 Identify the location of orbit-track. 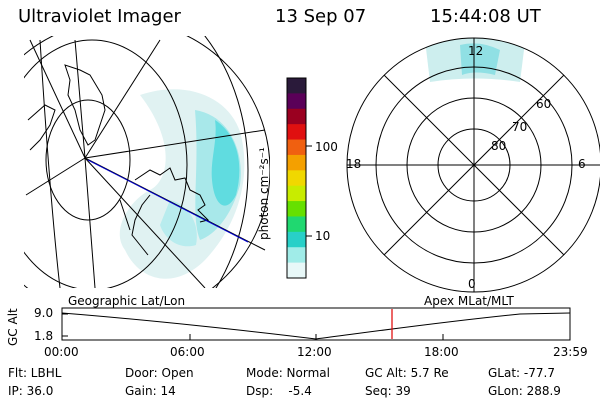
(168, 201).